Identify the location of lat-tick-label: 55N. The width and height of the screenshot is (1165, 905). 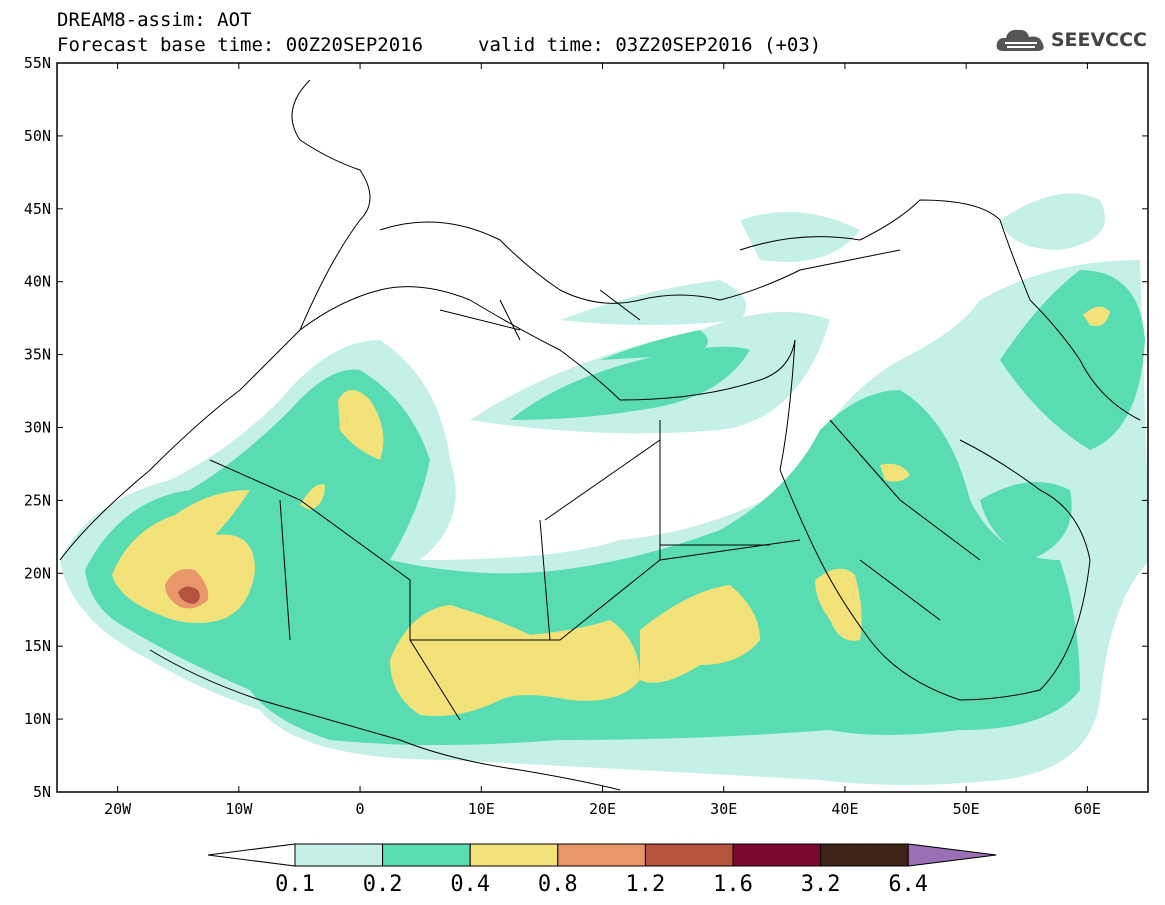
(37, 63).